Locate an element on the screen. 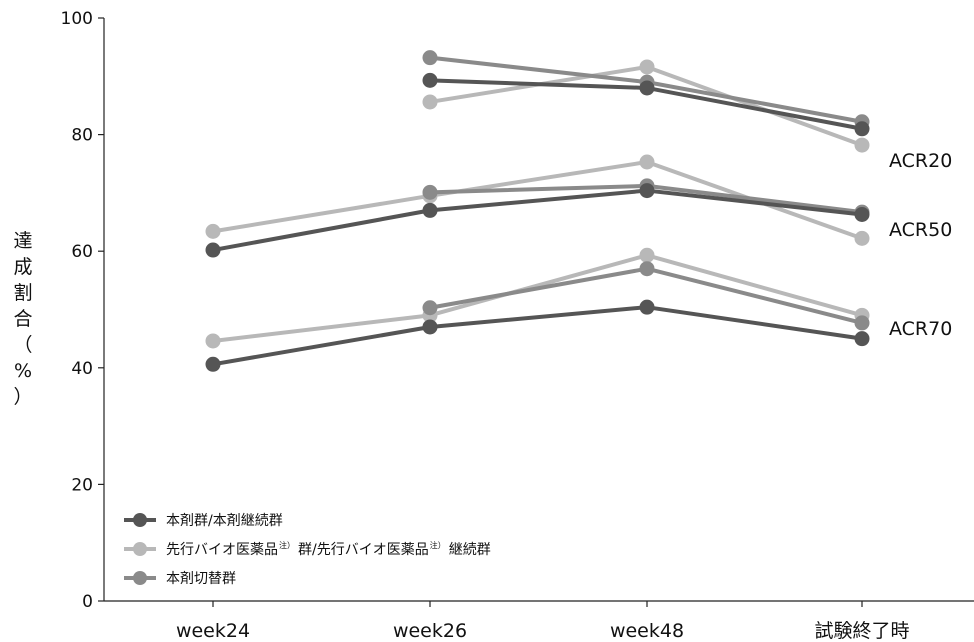 This screenshot has width=974, height=642. legend-label-s2-part1: 先行バイオ医薬品 is located at coordinates (222, 549).